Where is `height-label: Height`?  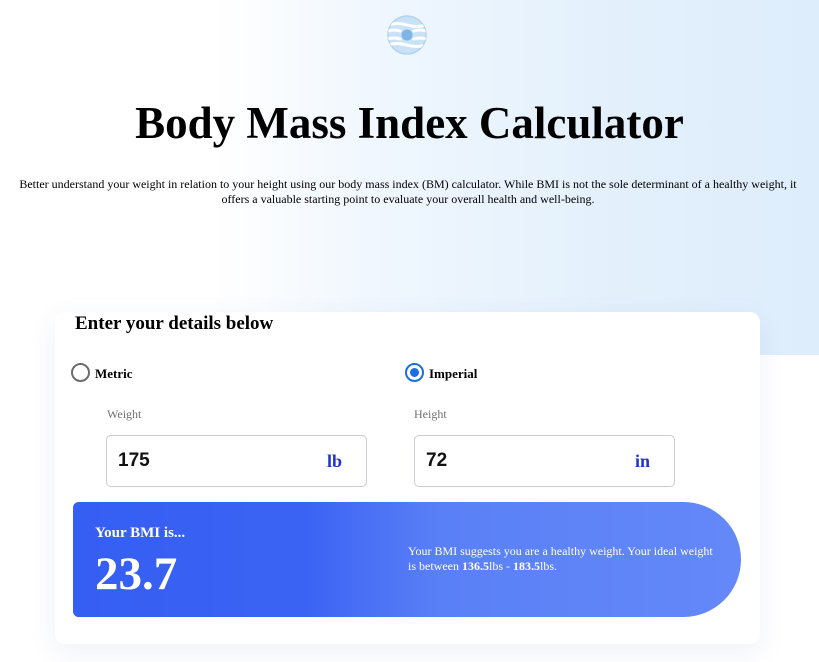 height-label: Height is located at coordinates (430, 414).